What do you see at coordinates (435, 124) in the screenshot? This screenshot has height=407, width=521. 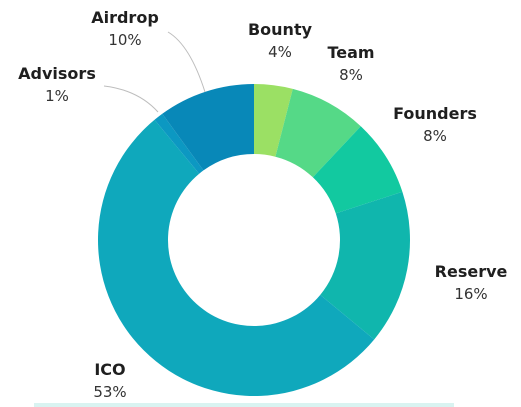 I see `slice-label-founders: Founders 8%` at bounding box center [435, 124].